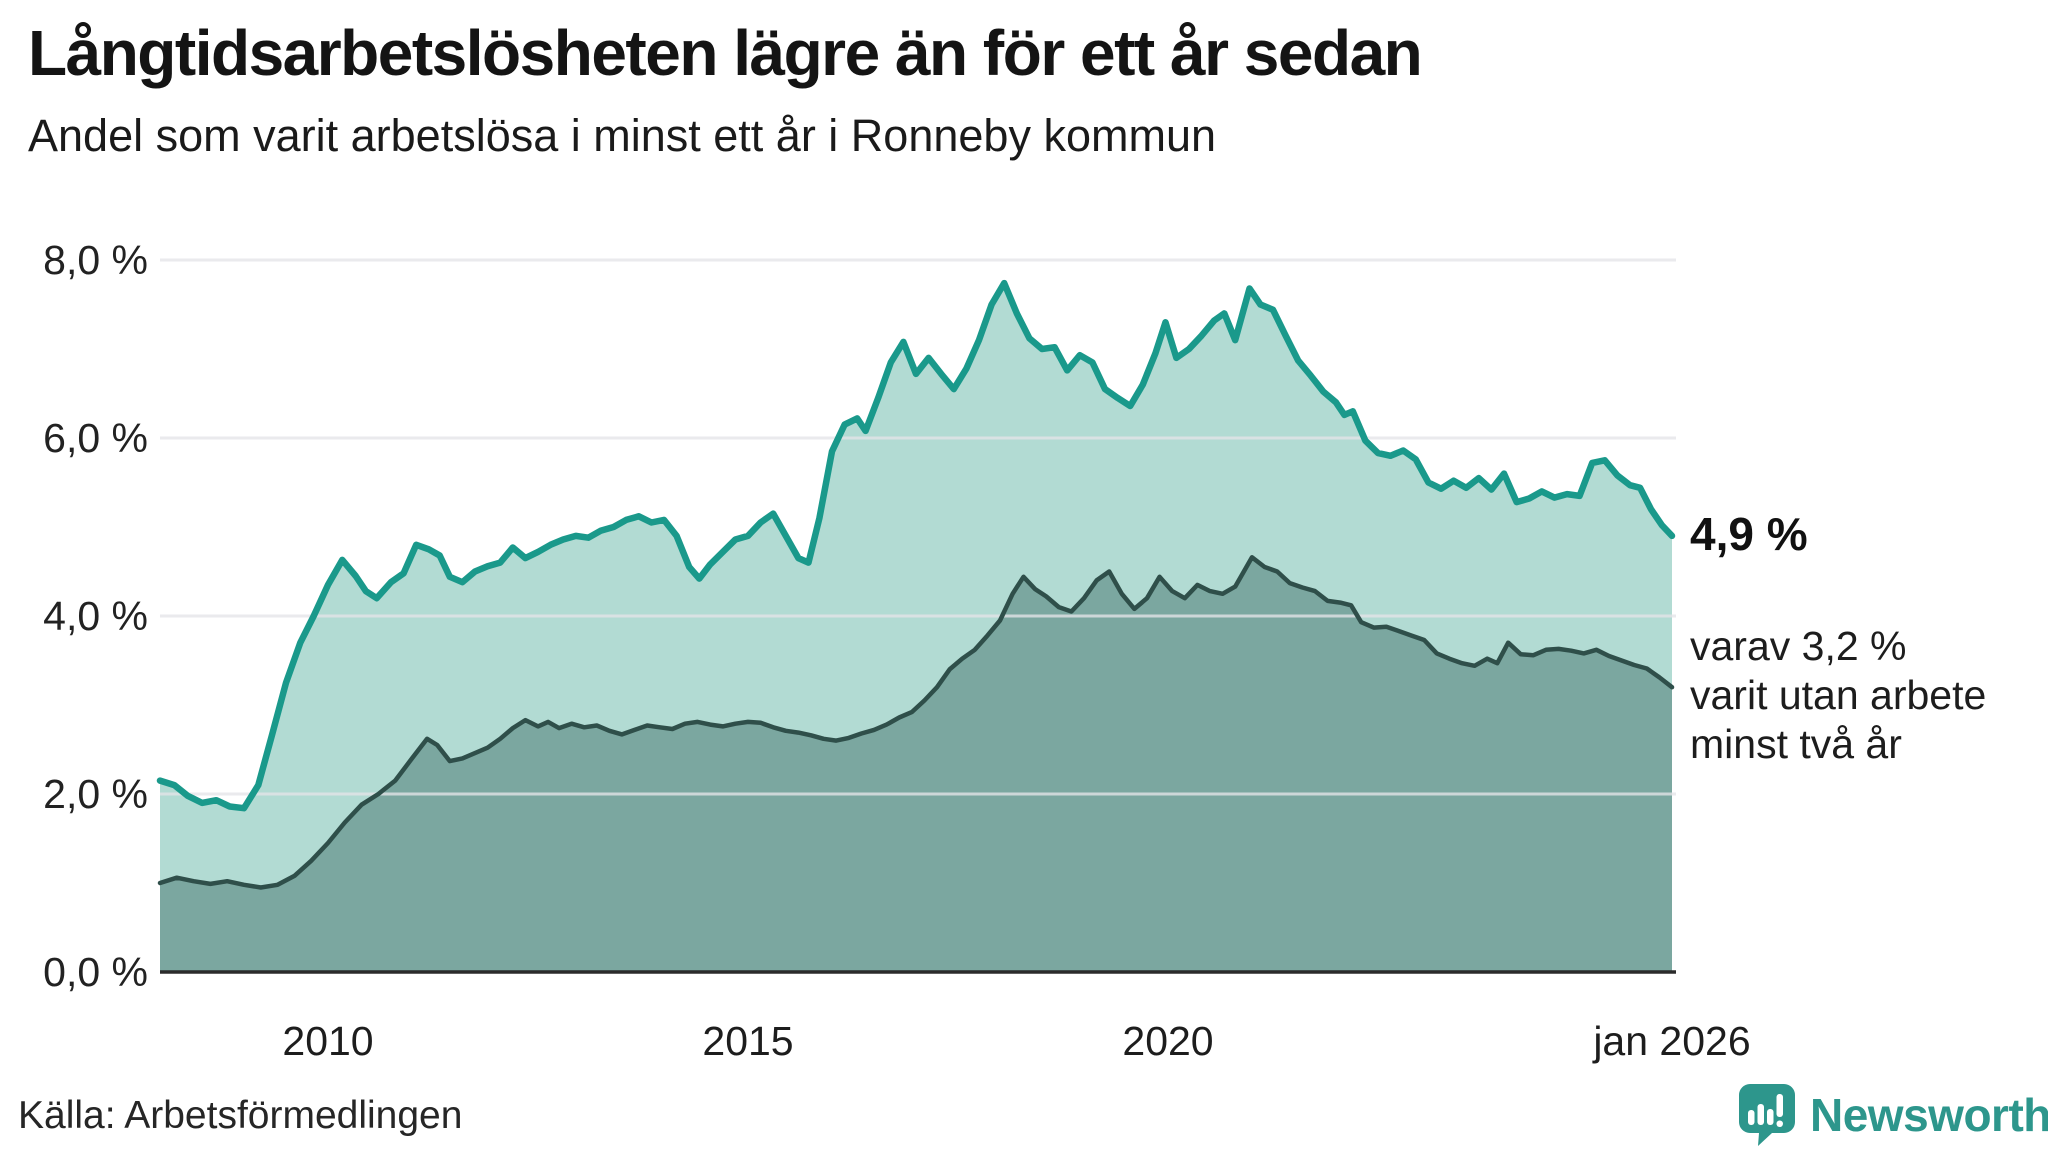 Image resolution: width=2048 pixels, height=1152 pixels. I want to click on annotation-line-2: varit utan arbete, so click(1838, 695).